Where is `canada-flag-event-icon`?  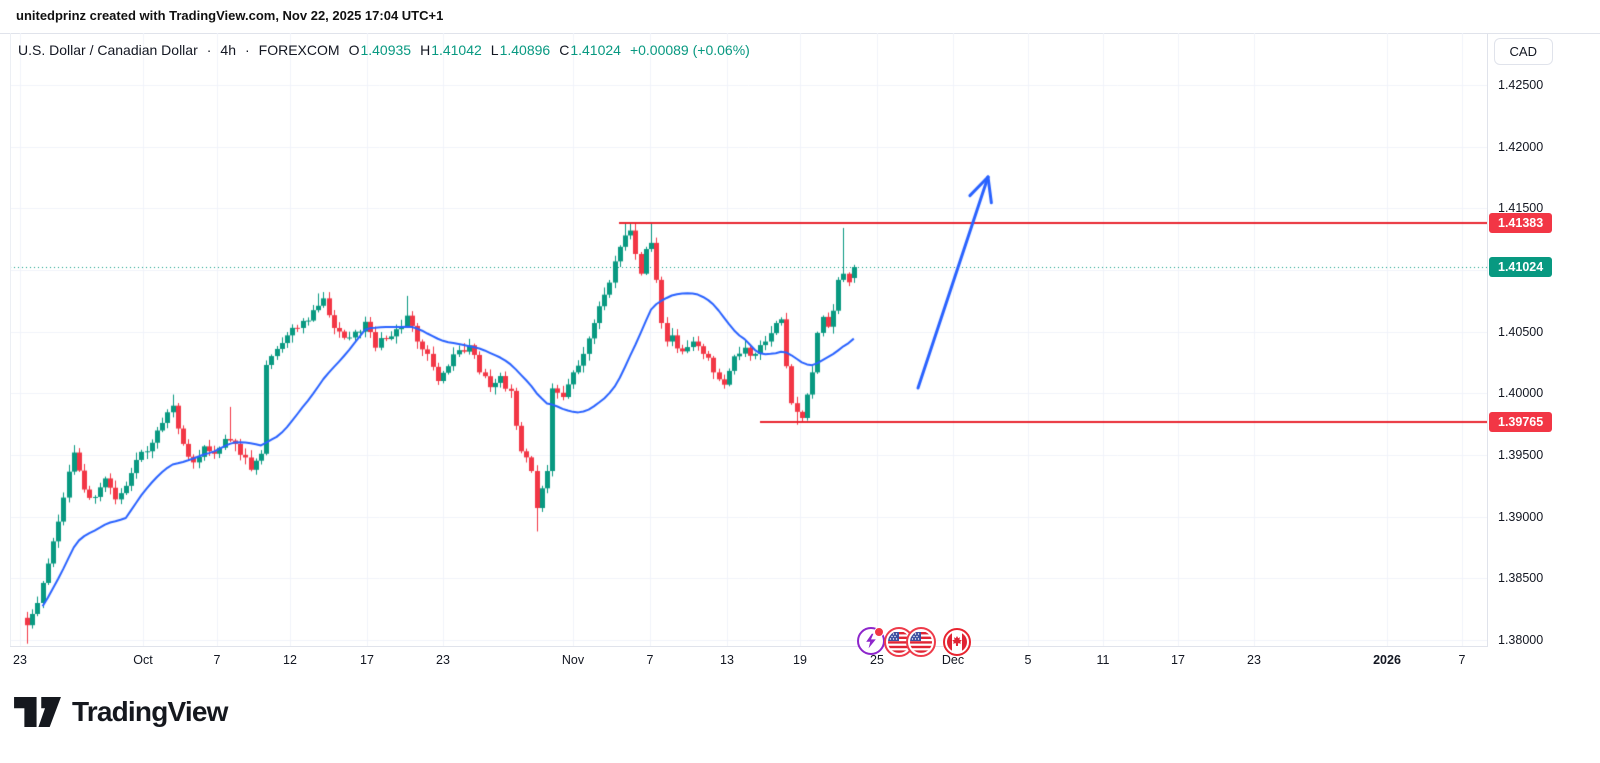
canada-flag-event-icon is located at coordinates (957, 642).